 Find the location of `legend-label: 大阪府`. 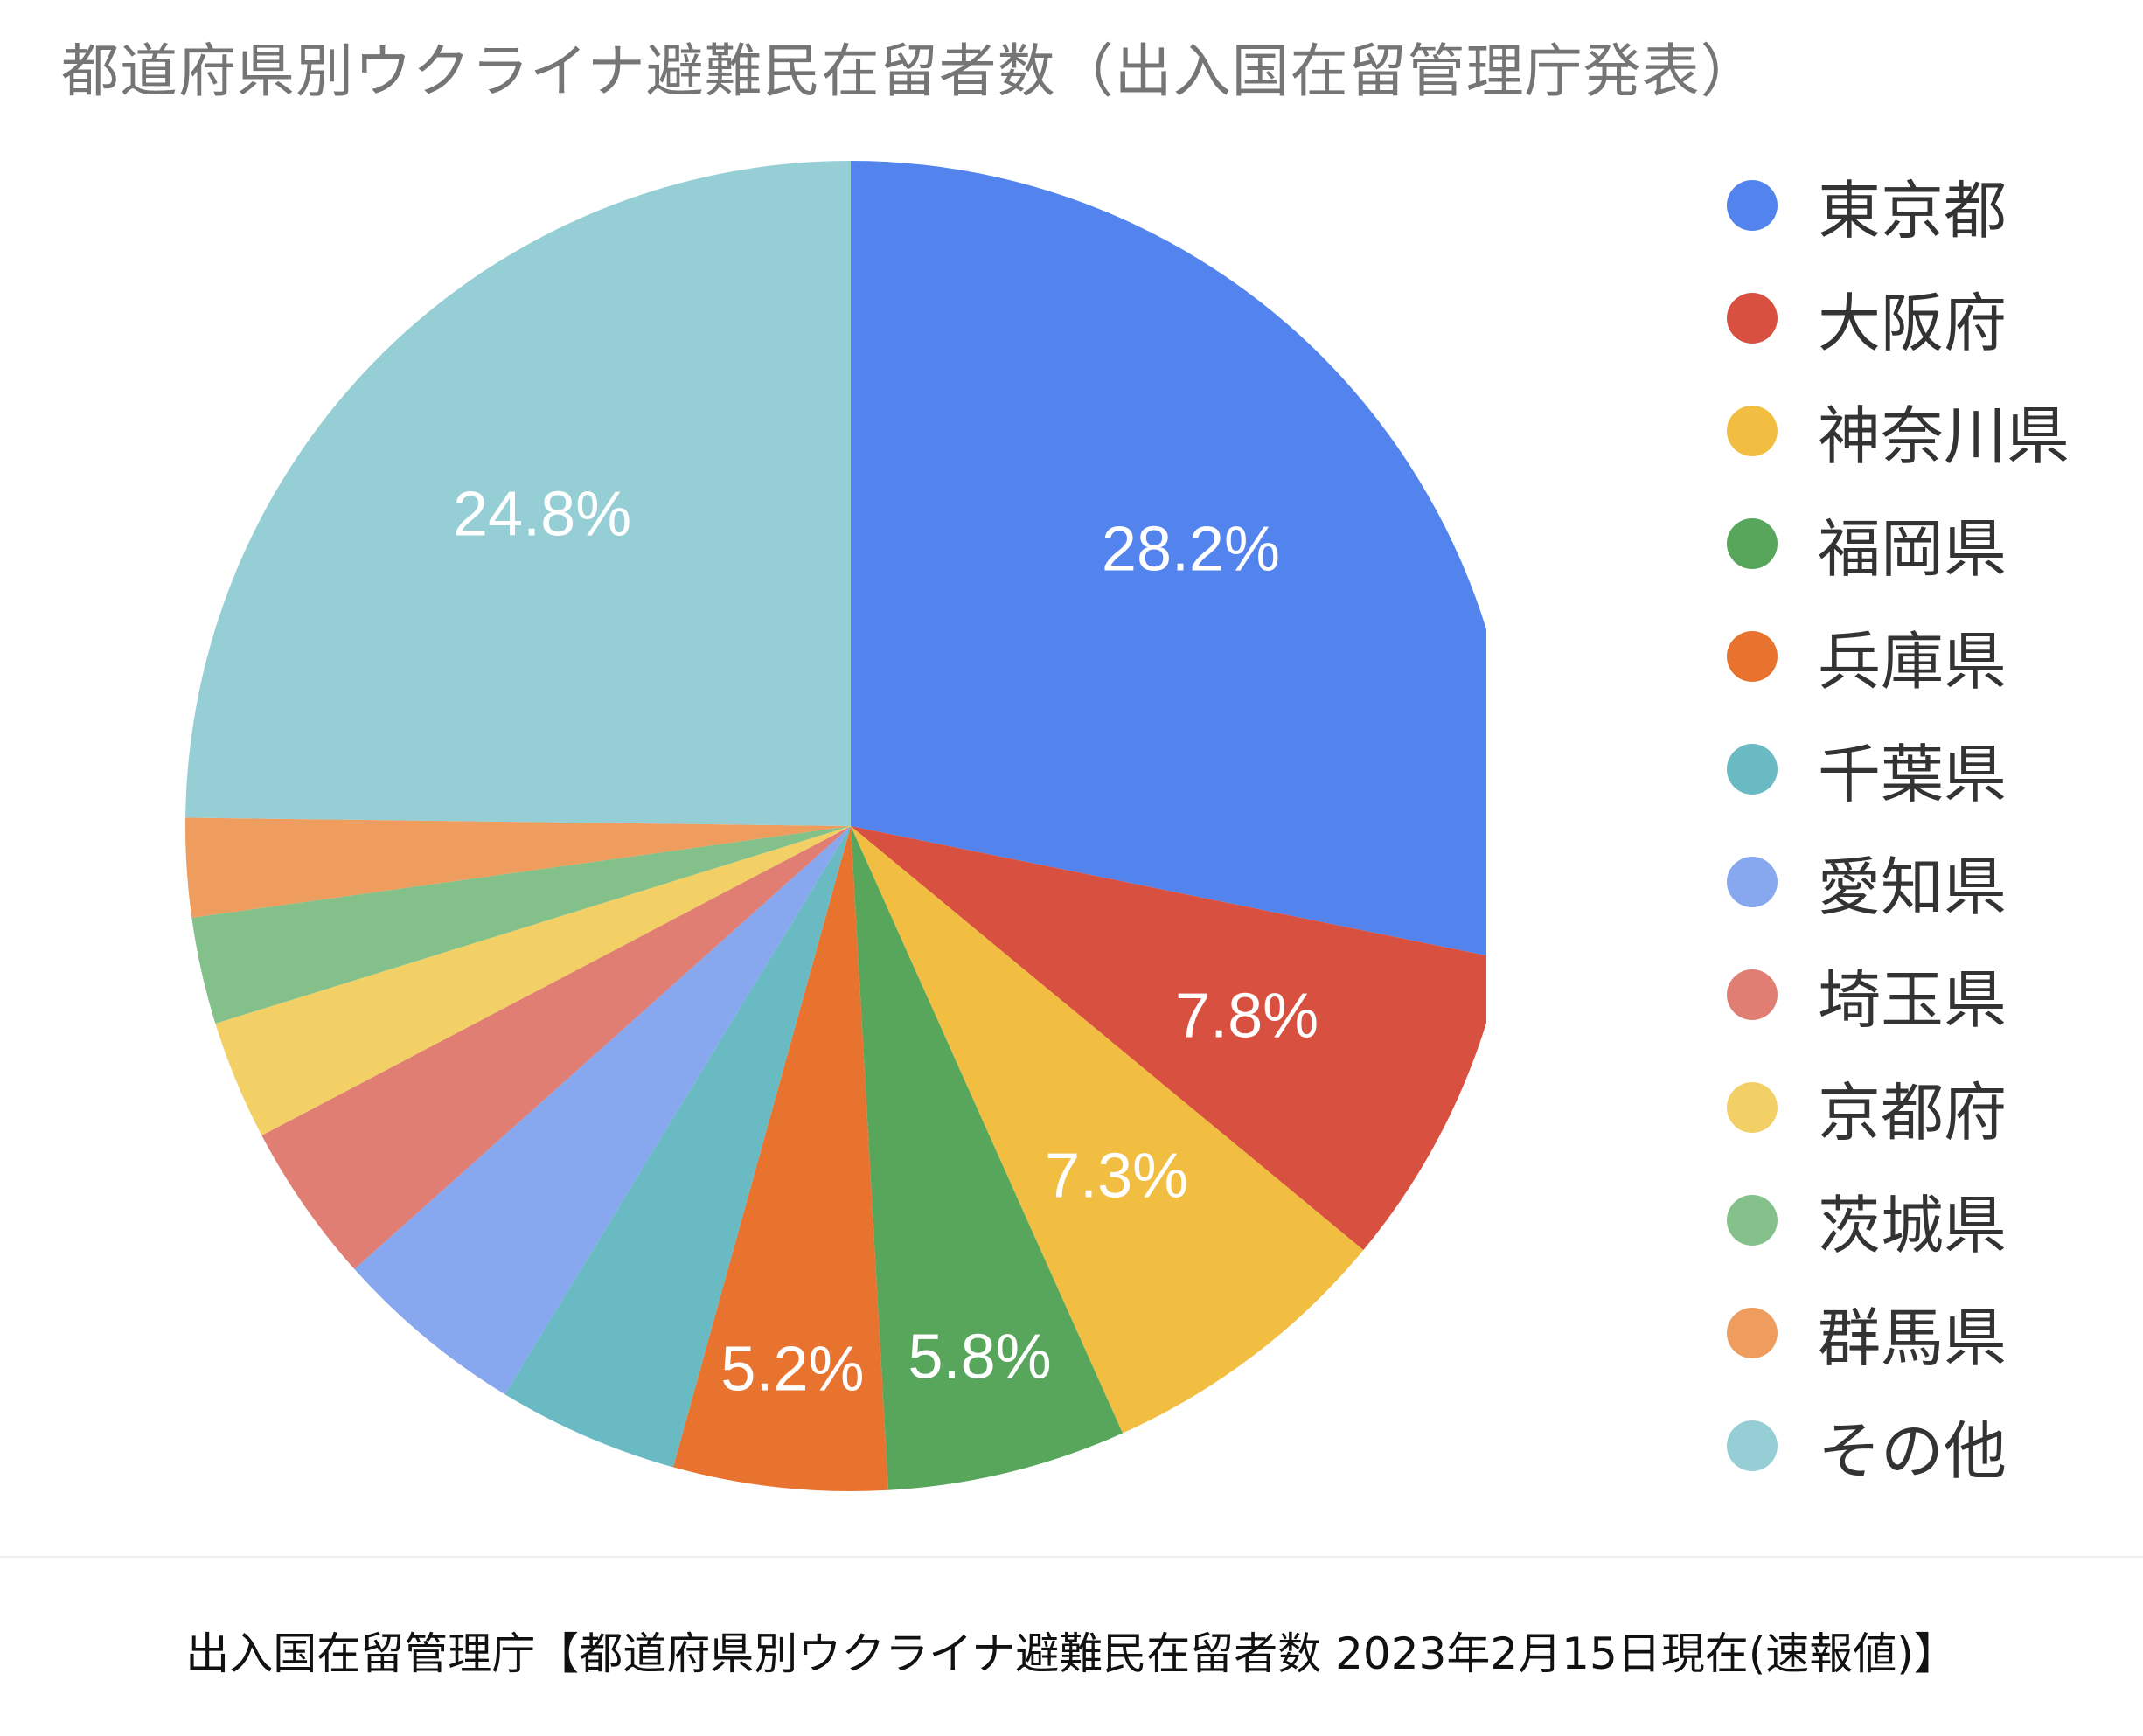

legend-label: 大阪府 is located at coordinates (1912, 323).